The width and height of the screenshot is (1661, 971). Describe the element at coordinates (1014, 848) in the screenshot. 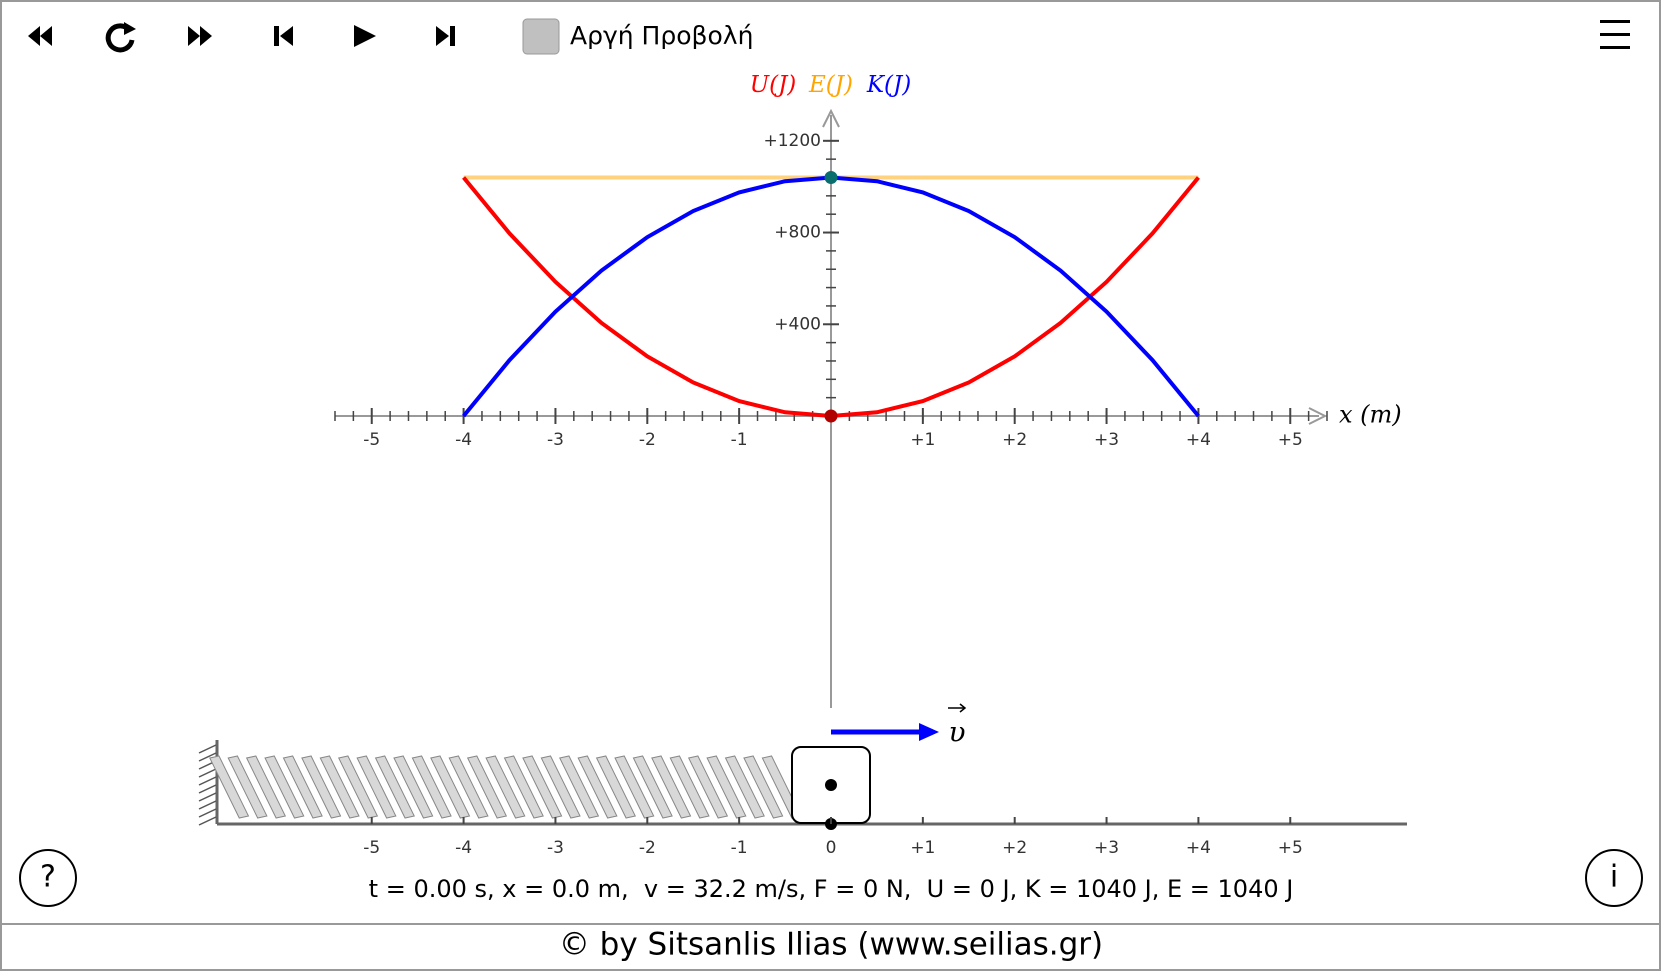

I see `ruler-tick-label: +2` at that location.